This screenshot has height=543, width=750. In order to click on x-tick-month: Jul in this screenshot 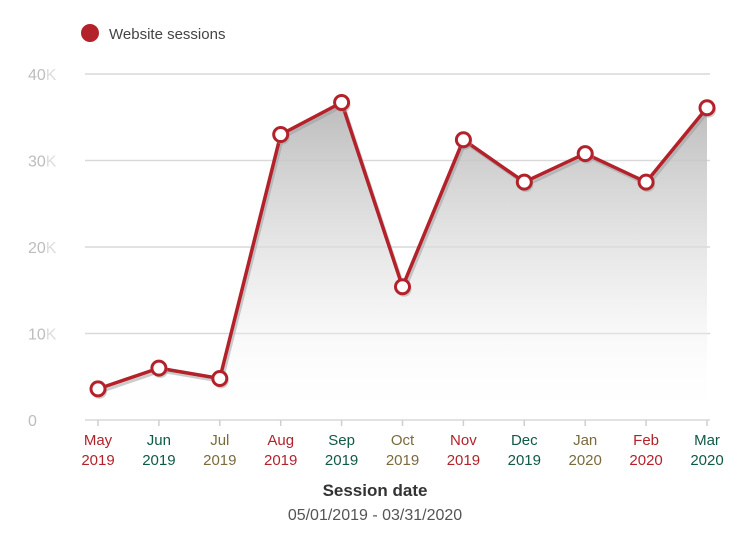, I will do `click(219, 440)`.